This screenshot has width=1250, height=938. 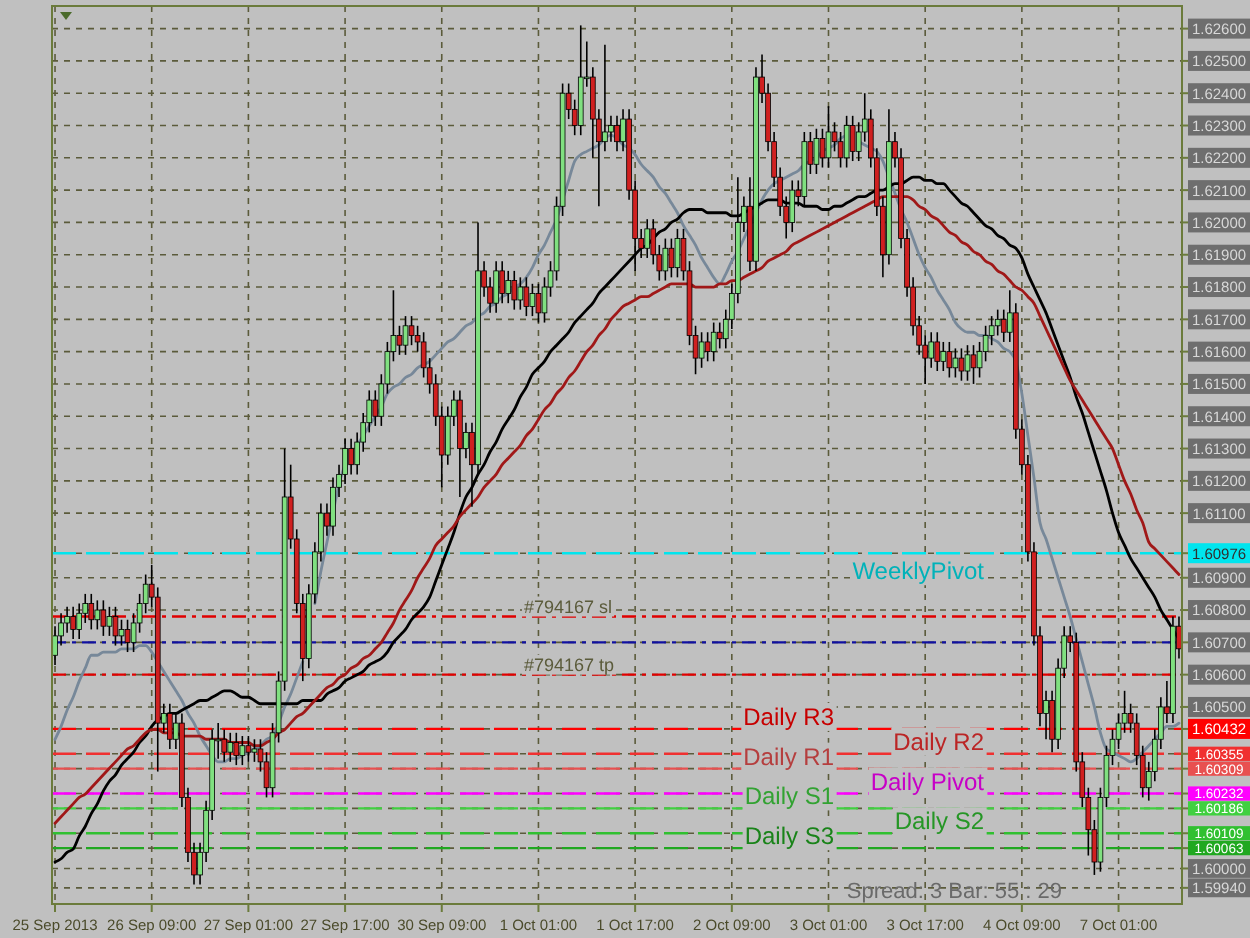 What do you see at coordinates (789, 756) in the screenshot?
I see `ref-line-label: Daily R1` at bounding box center [789, 756].